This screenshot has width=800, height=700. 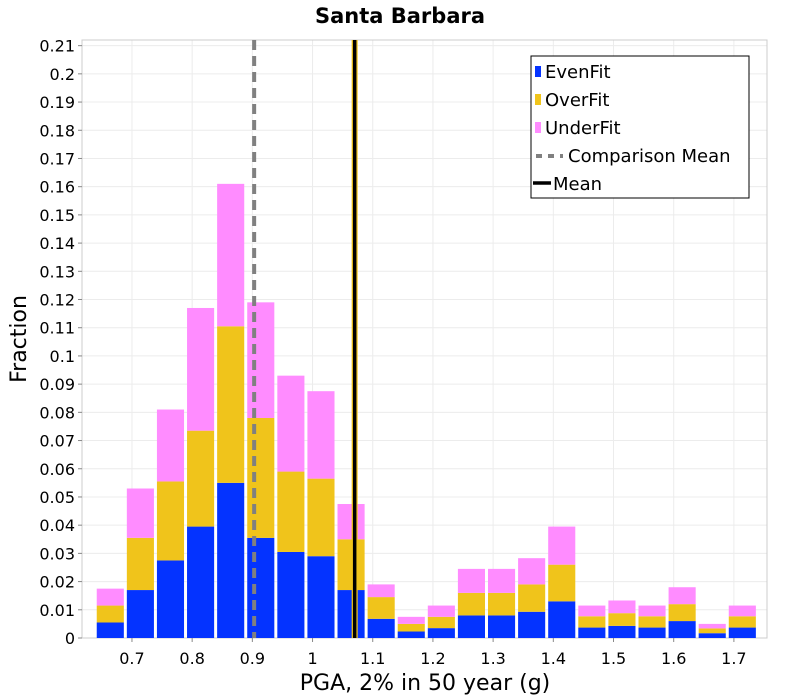 What do you see at coordinates (62, 356) in the screenshot?
I see `y-tick-label: 0.1` at bounding box center [62, 356].